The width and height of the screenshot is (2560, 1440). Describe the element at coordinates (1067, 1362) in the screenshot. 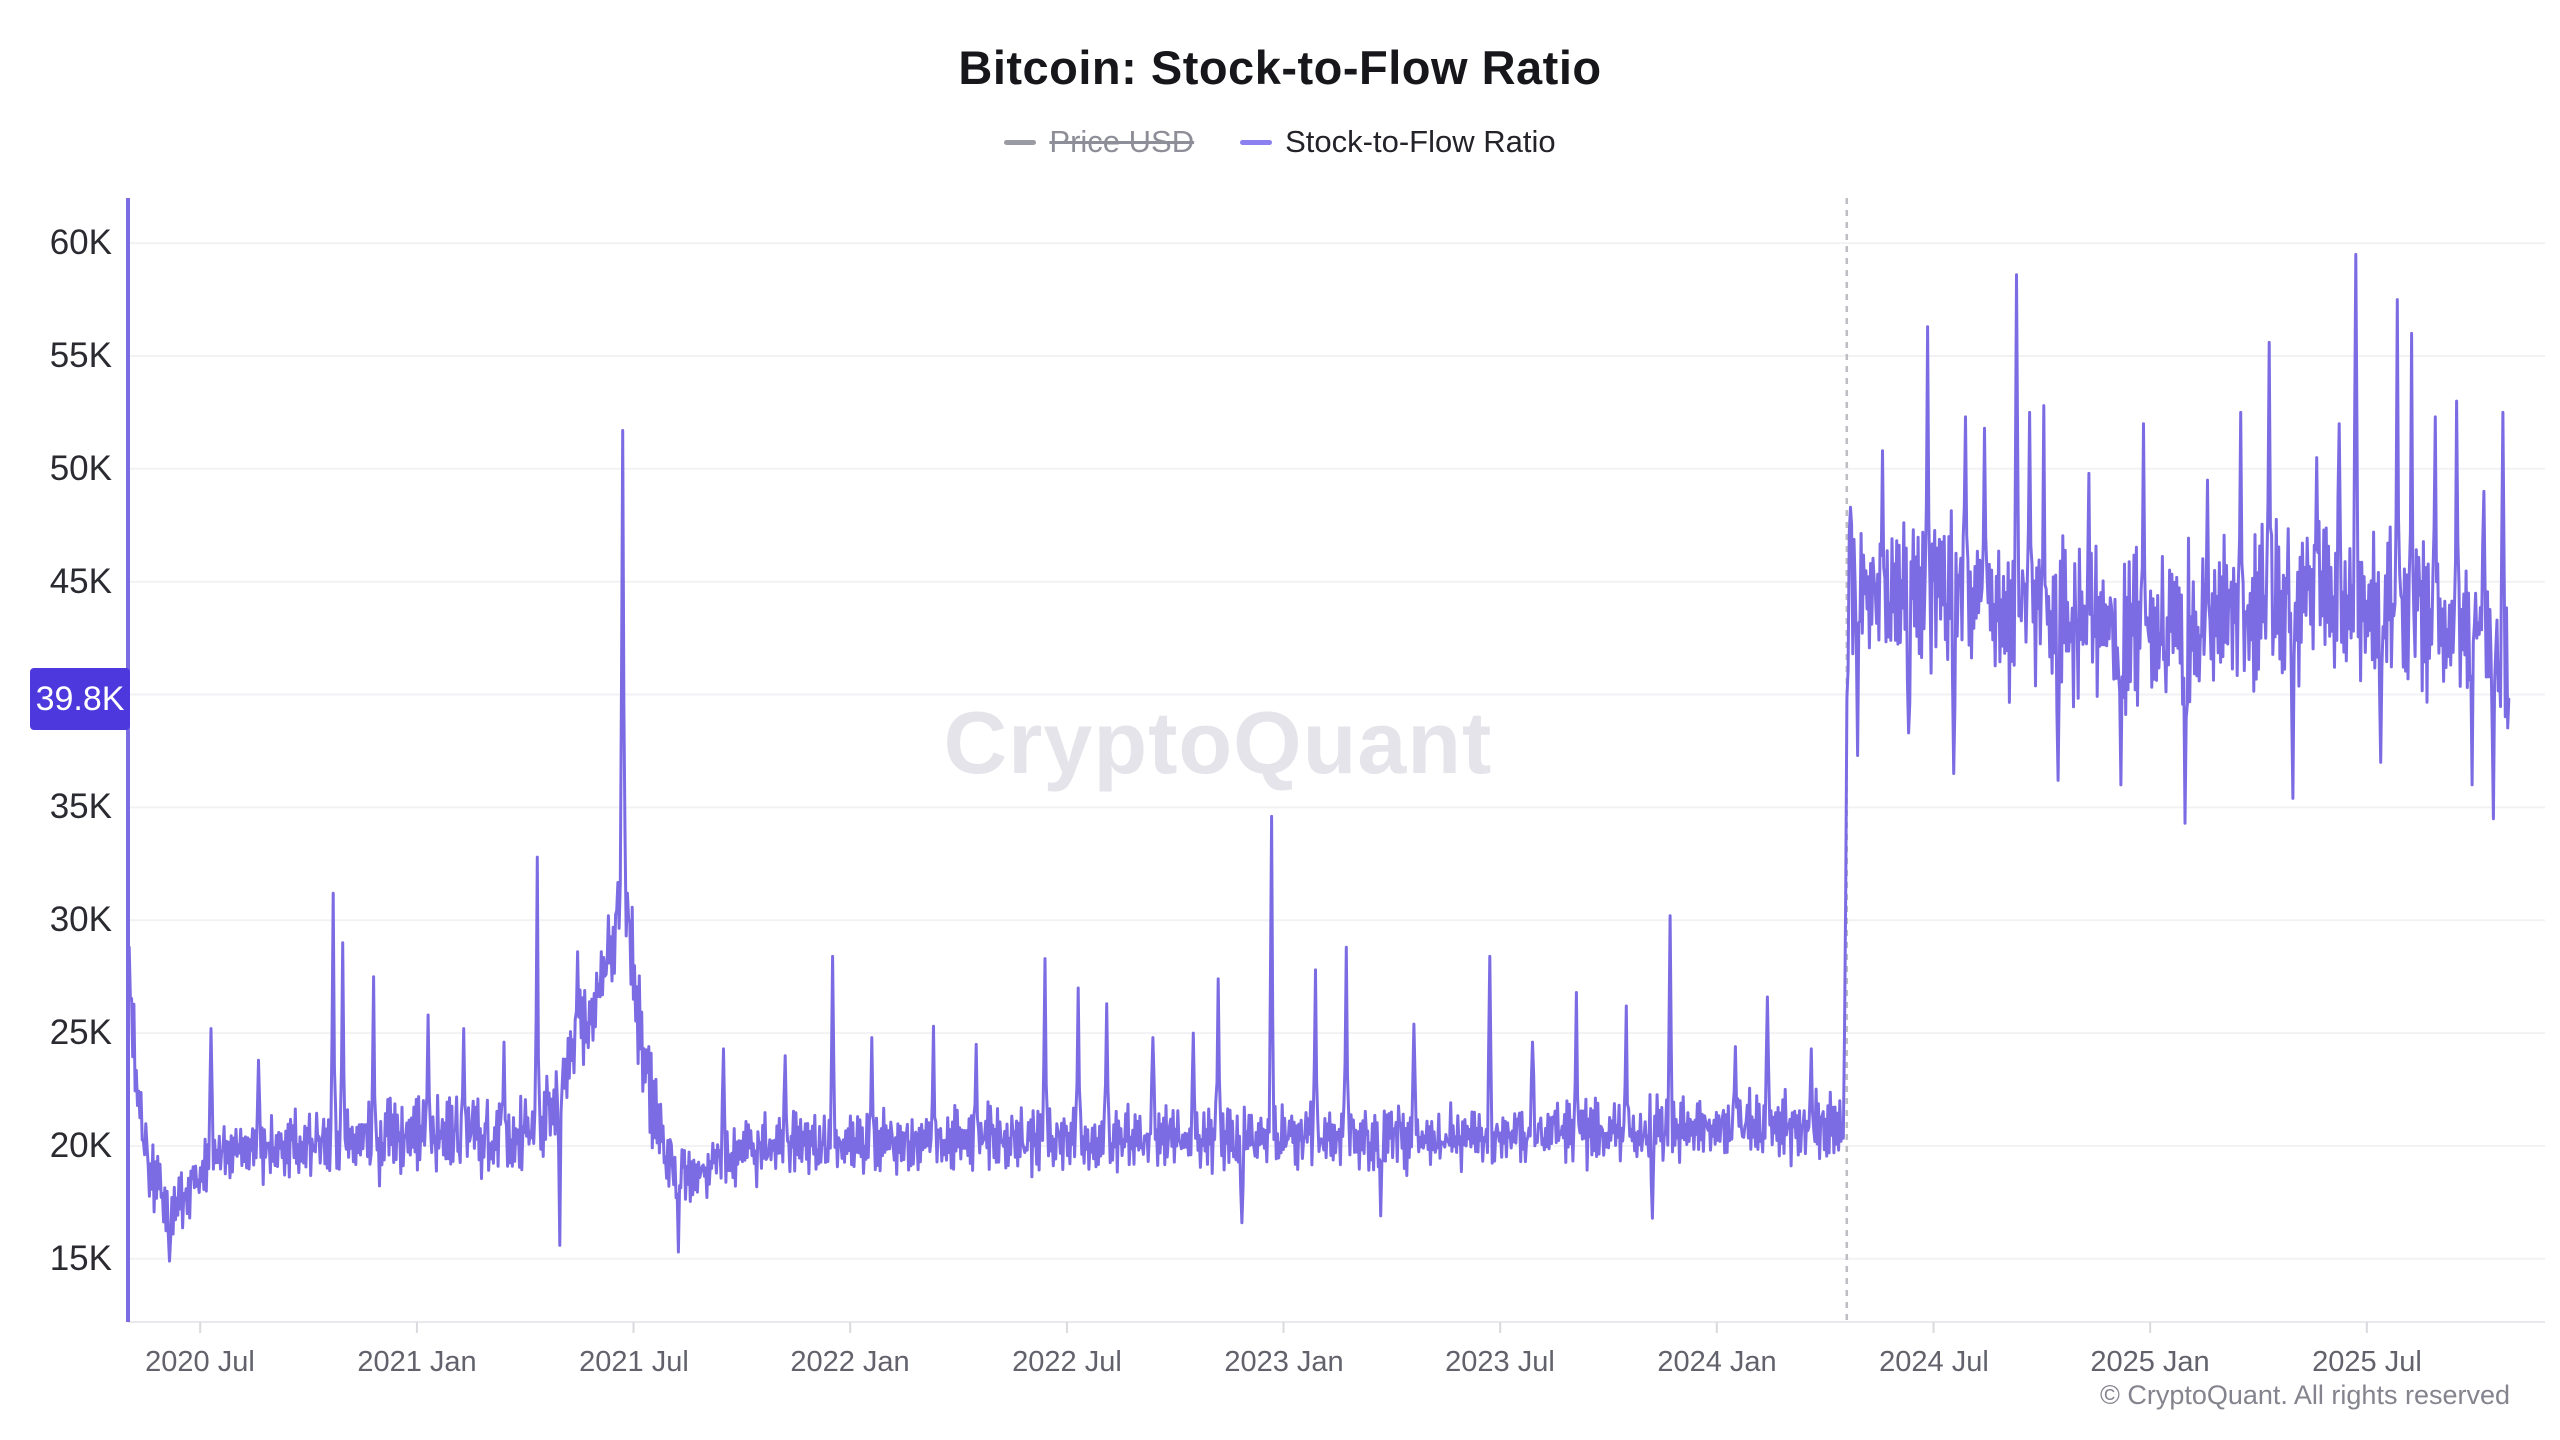

I see `x-axis-tick-label: 2022 Jul` at that location.